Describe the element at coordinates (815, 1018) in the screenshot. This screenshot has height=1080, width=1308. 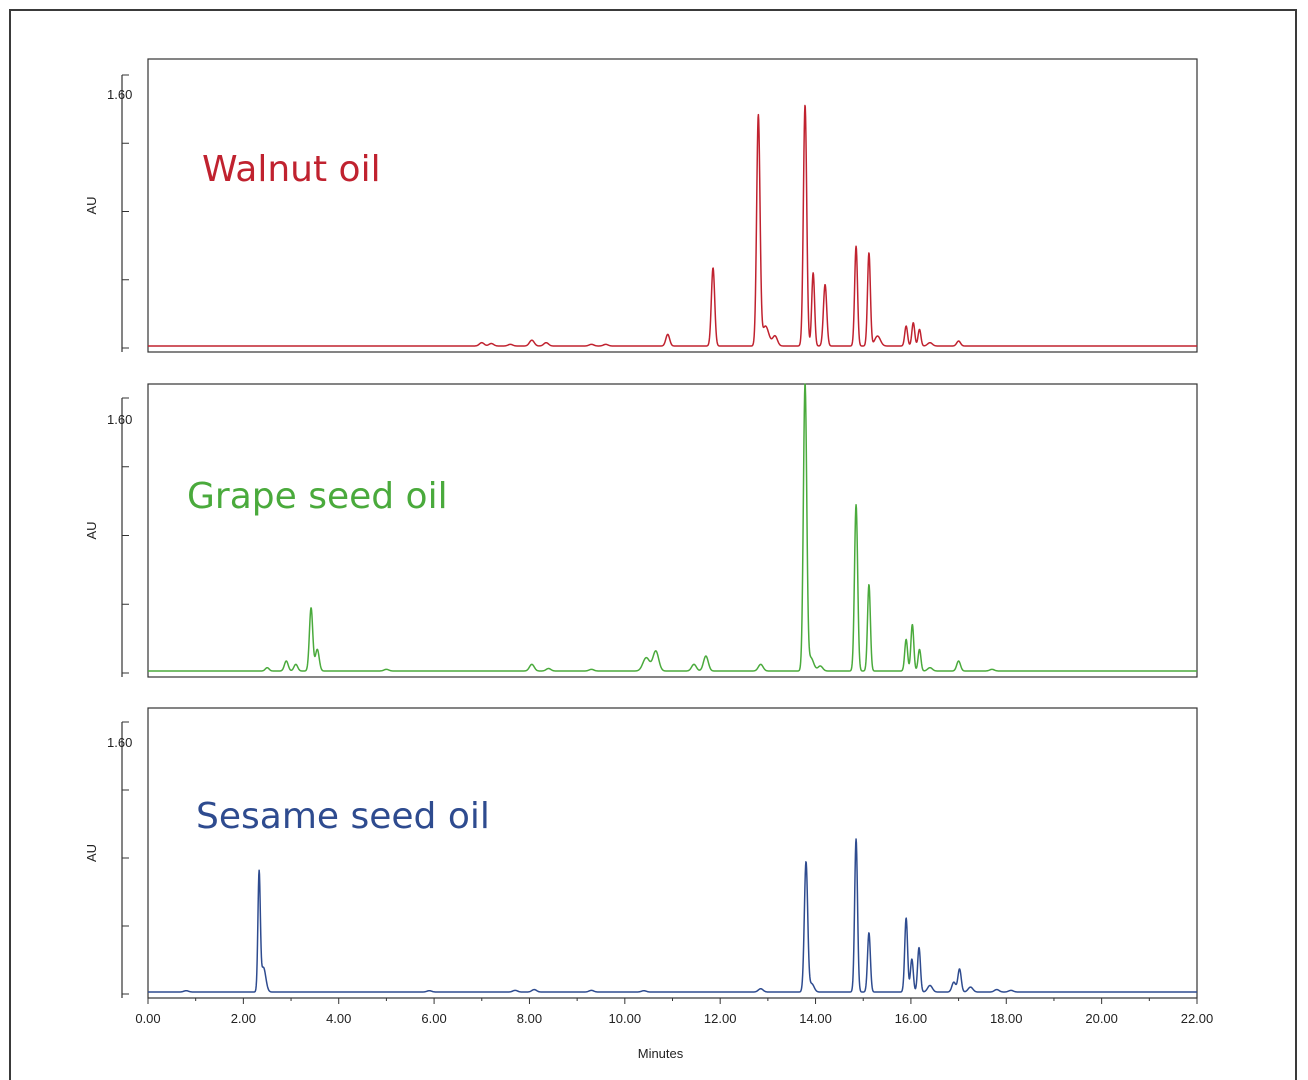
I see `x-tick-label: 14.00` at that location.